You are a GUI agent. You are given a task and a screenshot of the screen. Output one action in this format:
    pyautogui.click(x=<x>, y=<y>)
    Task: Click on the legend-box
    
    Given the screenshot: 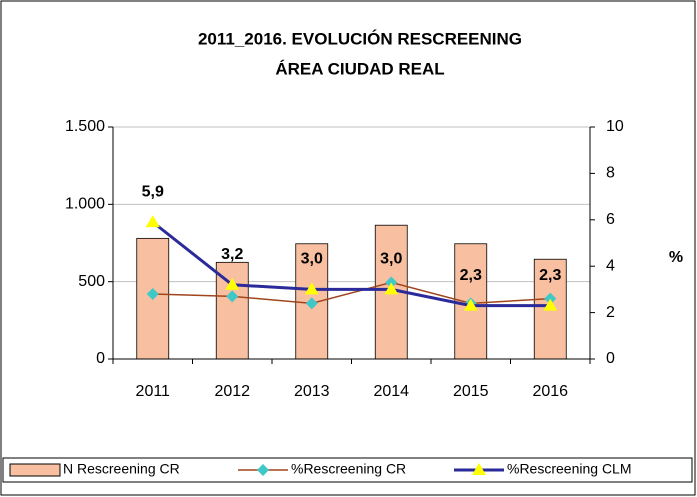 What is the action you would take?
    pyautogui.click(x=347, y=470)
    